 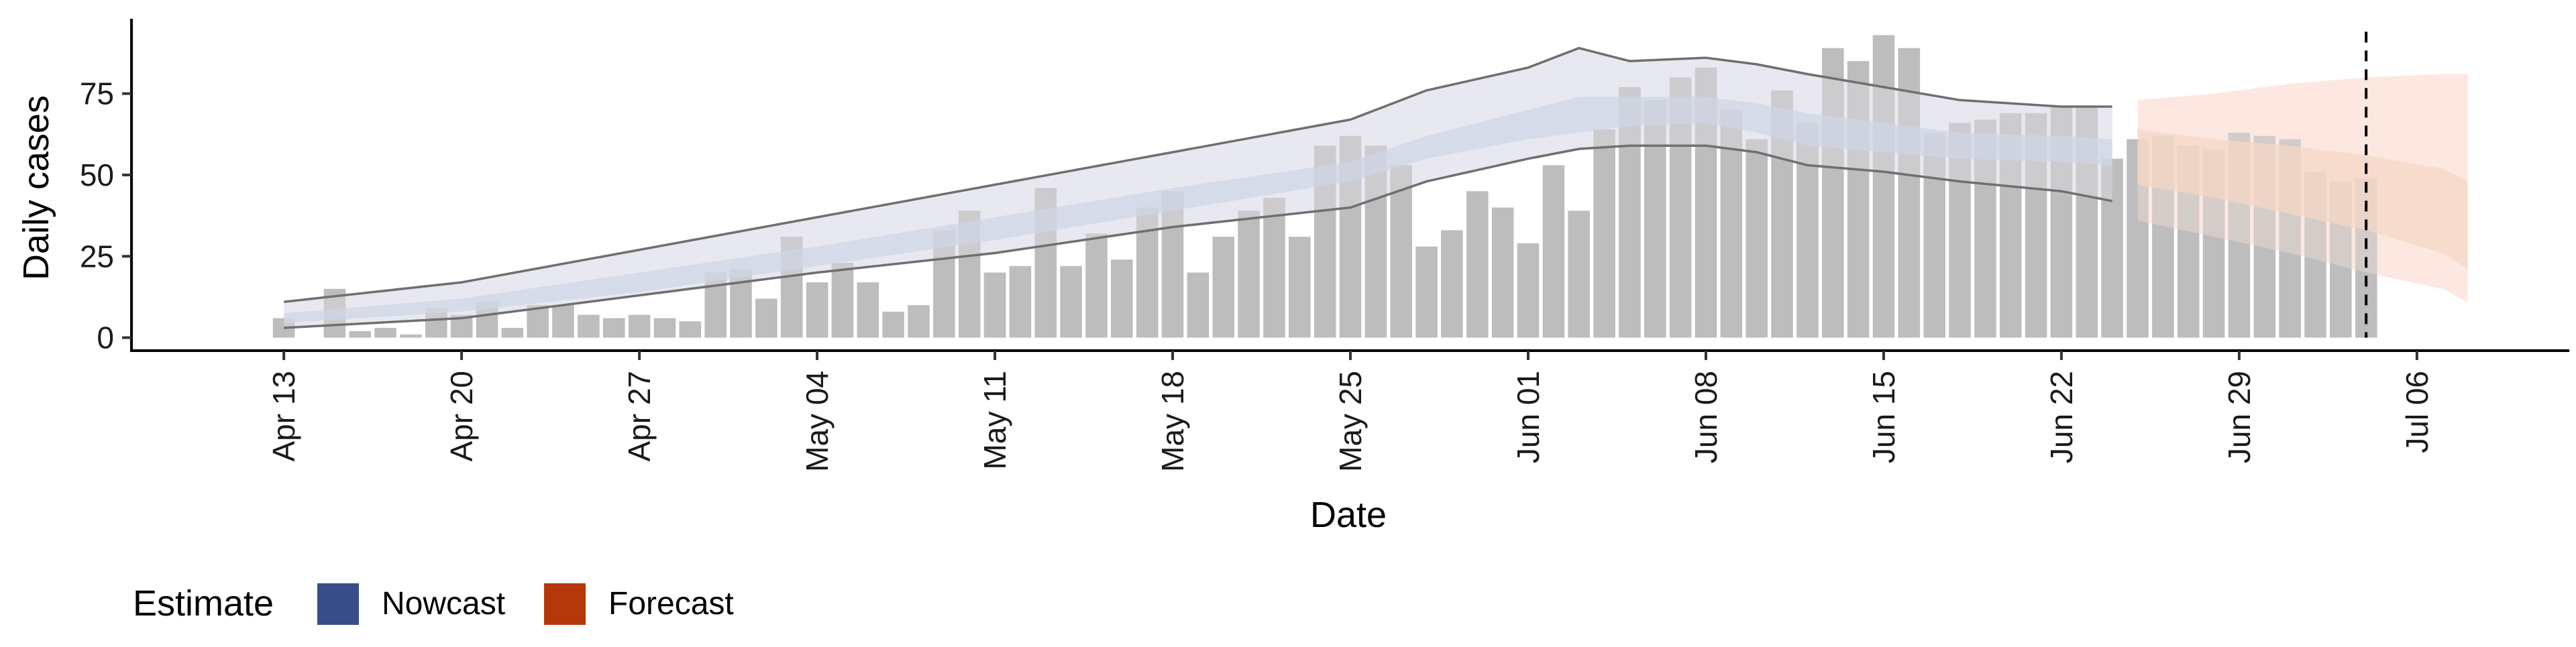 What do you see at coordinates (639, 417) in the screenshot?
I see `x-tick-label: Apr 27` at bounding box center [639, 417].